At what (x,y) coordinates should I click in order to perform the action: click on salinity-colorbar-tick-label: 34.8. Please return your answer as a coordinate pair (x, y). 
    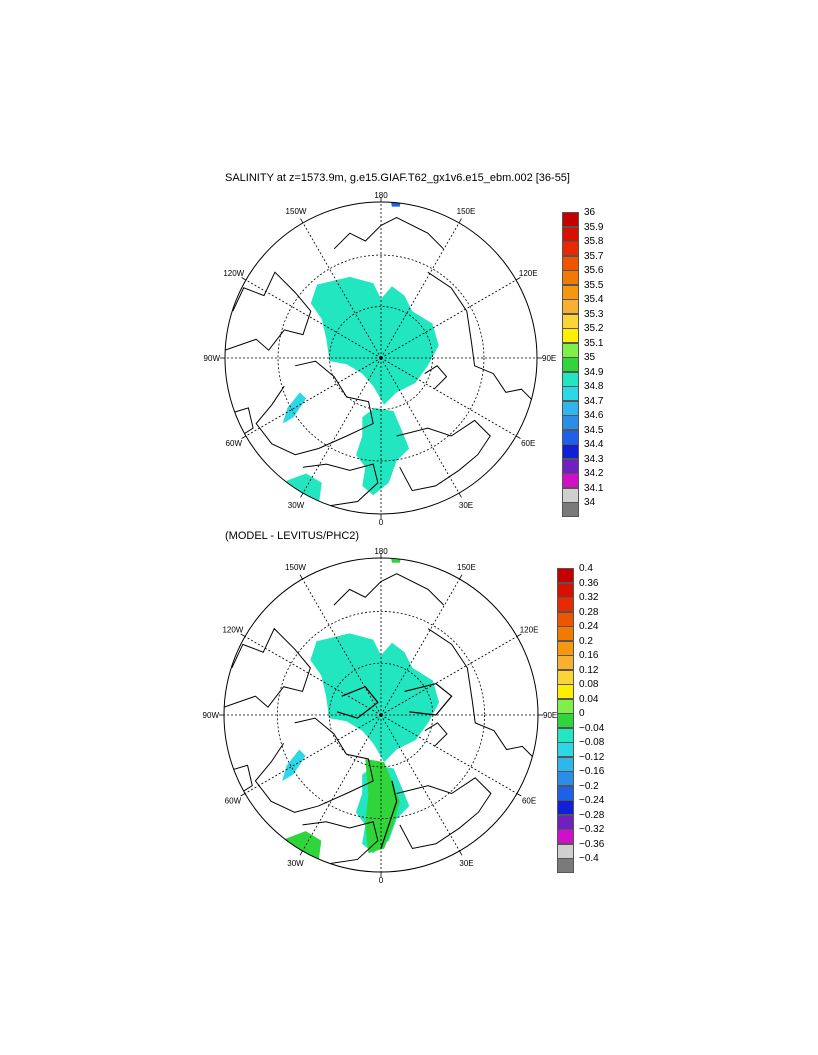
    Looking at the image, I should click on (594, 386).